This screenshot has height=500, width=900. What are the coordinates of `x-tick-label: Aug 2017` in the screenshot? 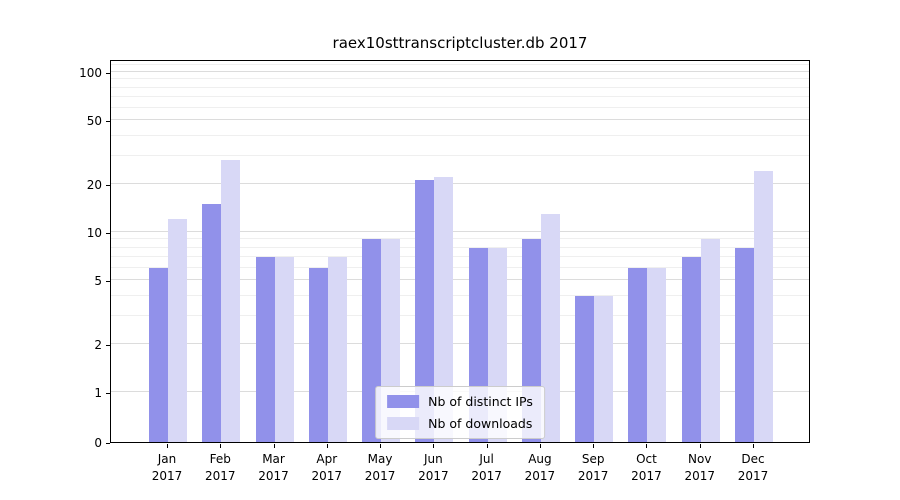 It's located at (540, 468).